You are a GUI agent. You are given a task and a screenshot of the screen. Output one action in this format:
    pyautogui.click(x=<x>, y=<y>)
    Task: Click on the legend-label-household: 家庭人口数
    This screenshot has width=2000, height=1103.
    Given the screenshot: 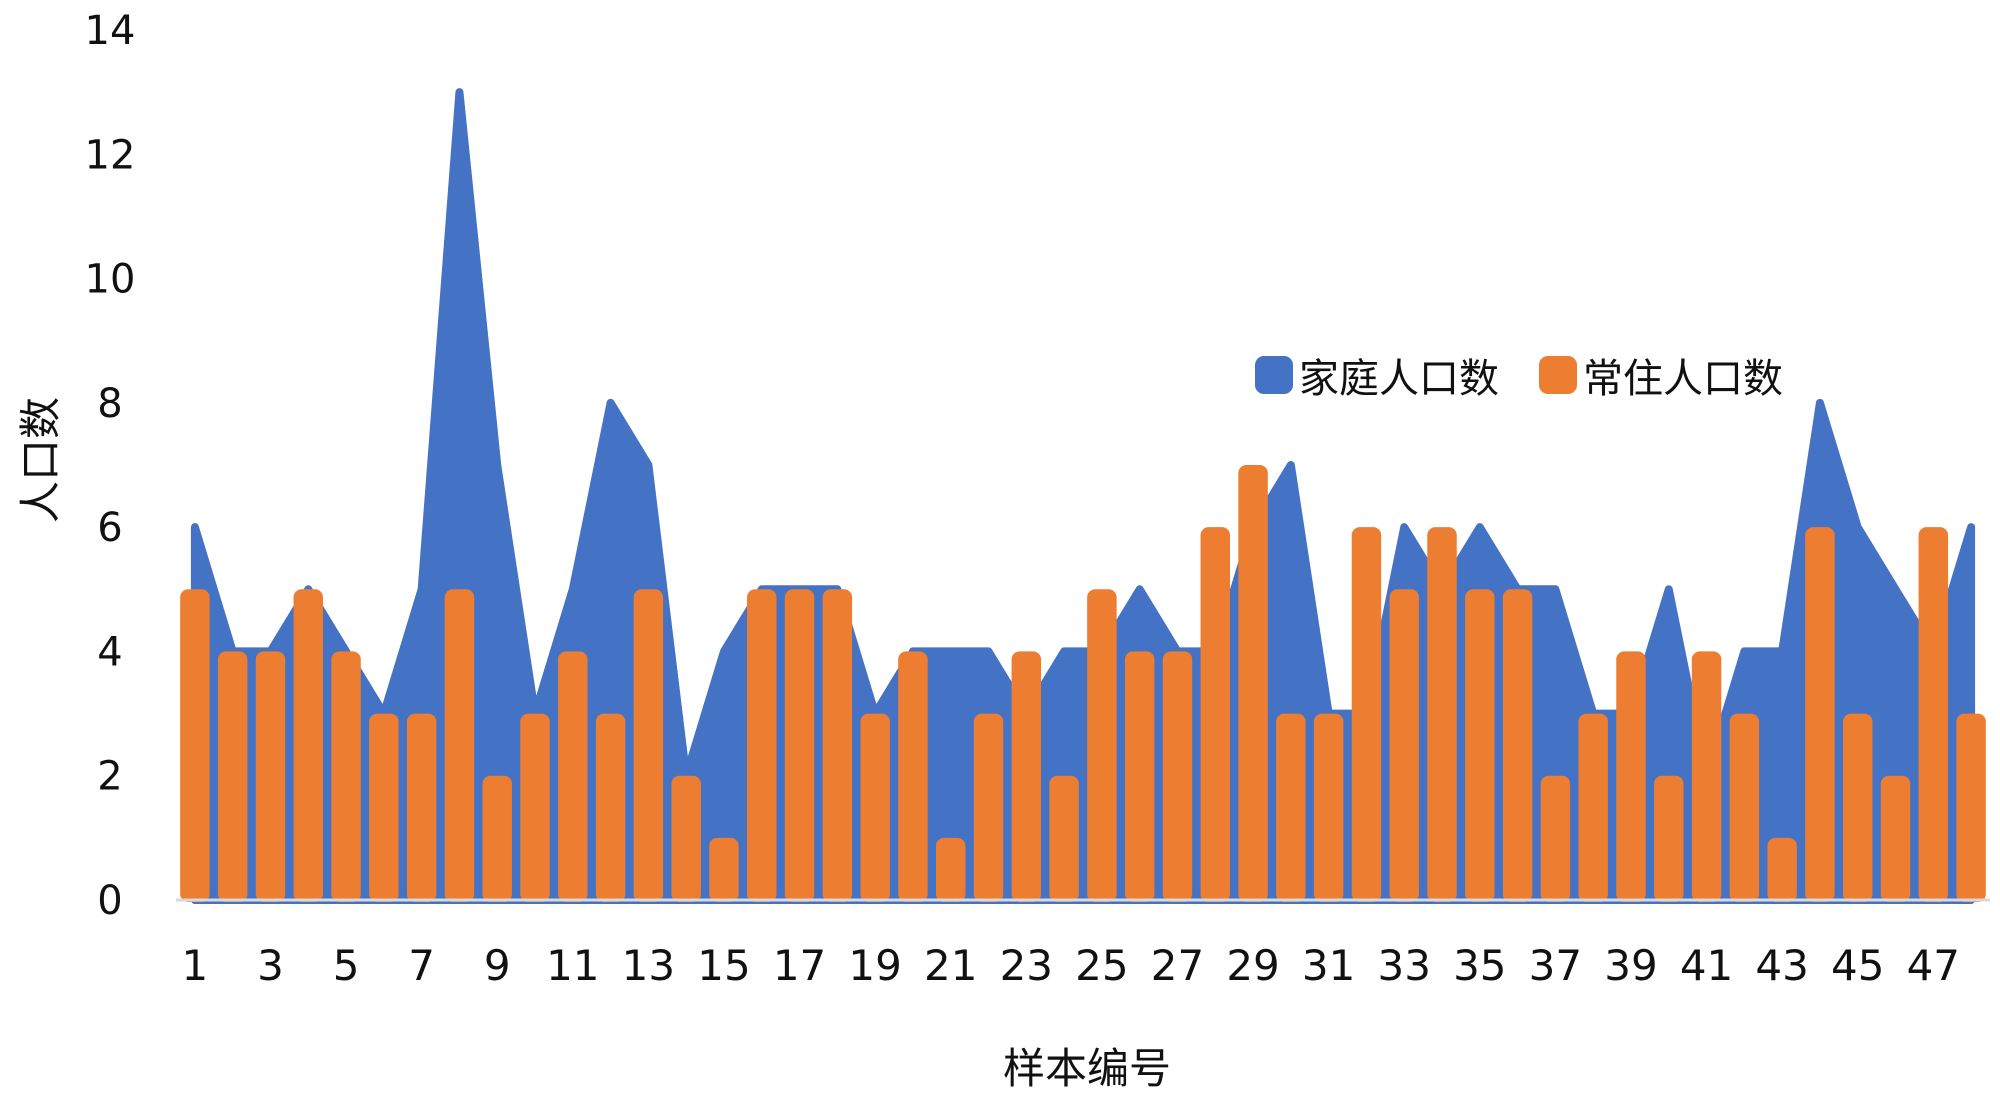 What is the action you would take?
    pyautogui.click(x=1399, y=379)
    